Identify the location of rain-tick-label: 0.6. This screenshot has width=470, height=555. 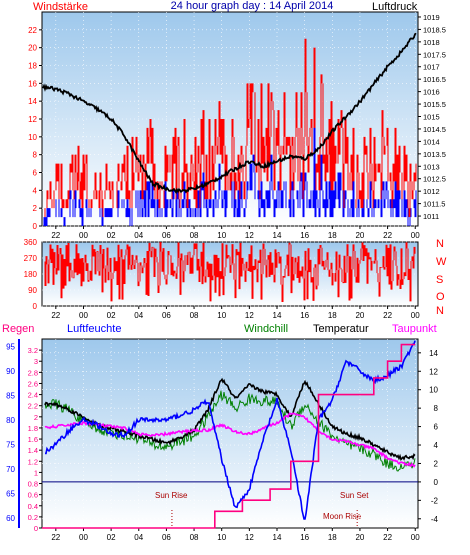
(33, 495).